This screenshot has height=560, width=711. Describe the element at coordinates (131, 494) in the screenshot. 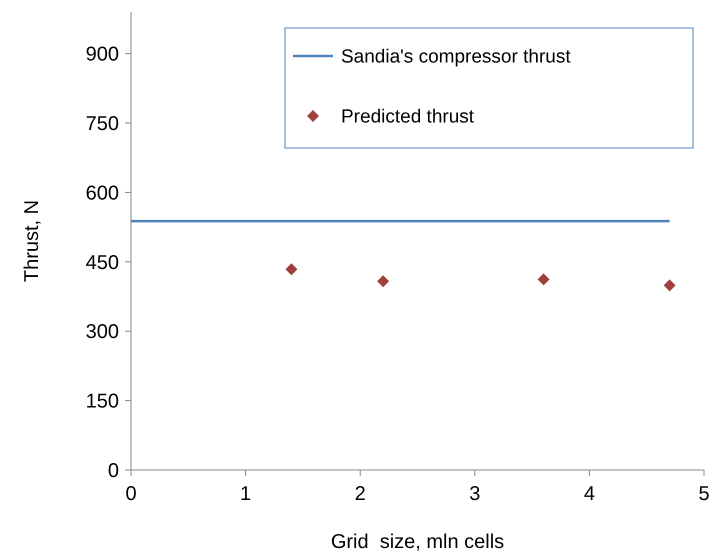

I see `x-tick-label: 0` at that location.